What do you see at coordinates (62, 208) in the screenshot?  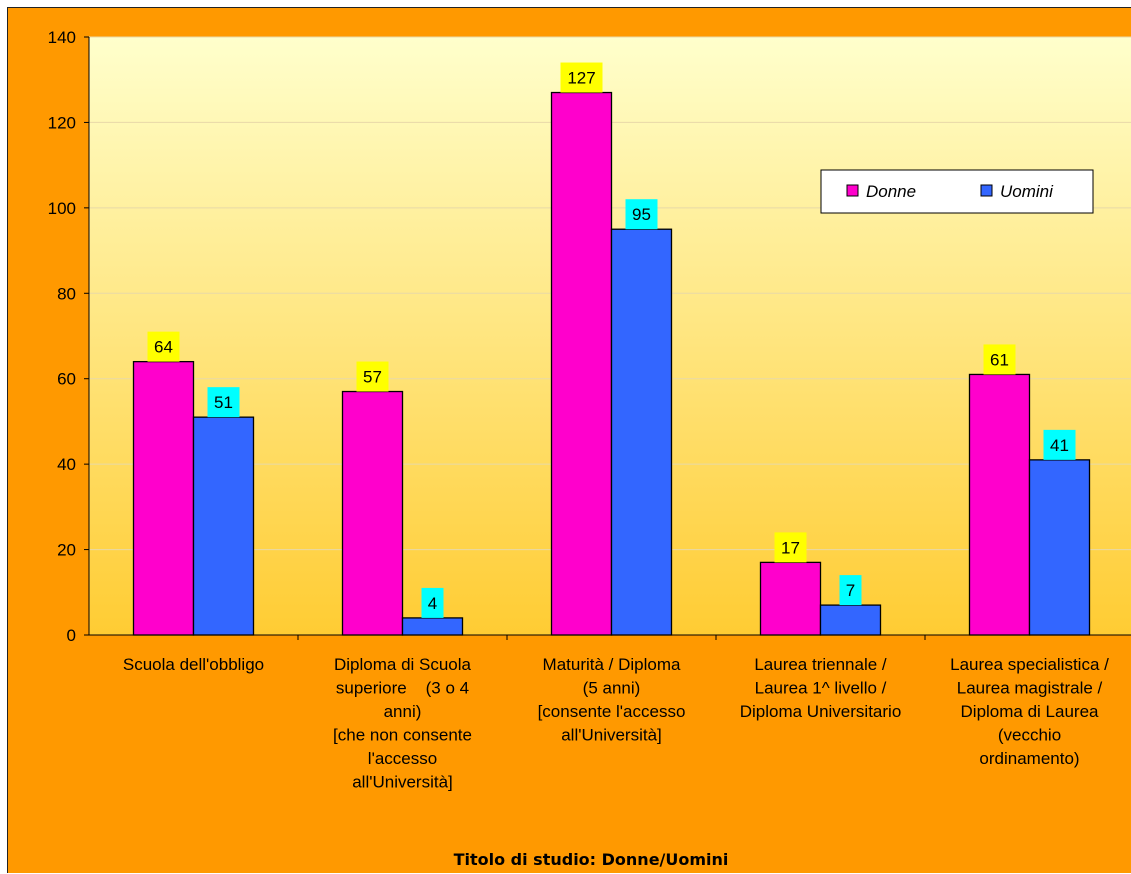 I see `y-tick-label: 100` at bounding box center [62, 208].